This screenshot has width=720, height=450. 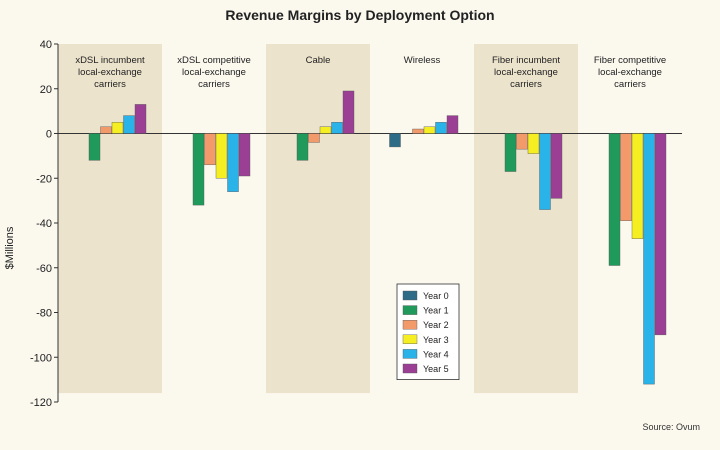 What do you see at coordinates (436, 325) in the screenshot?
I see `legend-label: Year 2` at bounding box center [436, 325].